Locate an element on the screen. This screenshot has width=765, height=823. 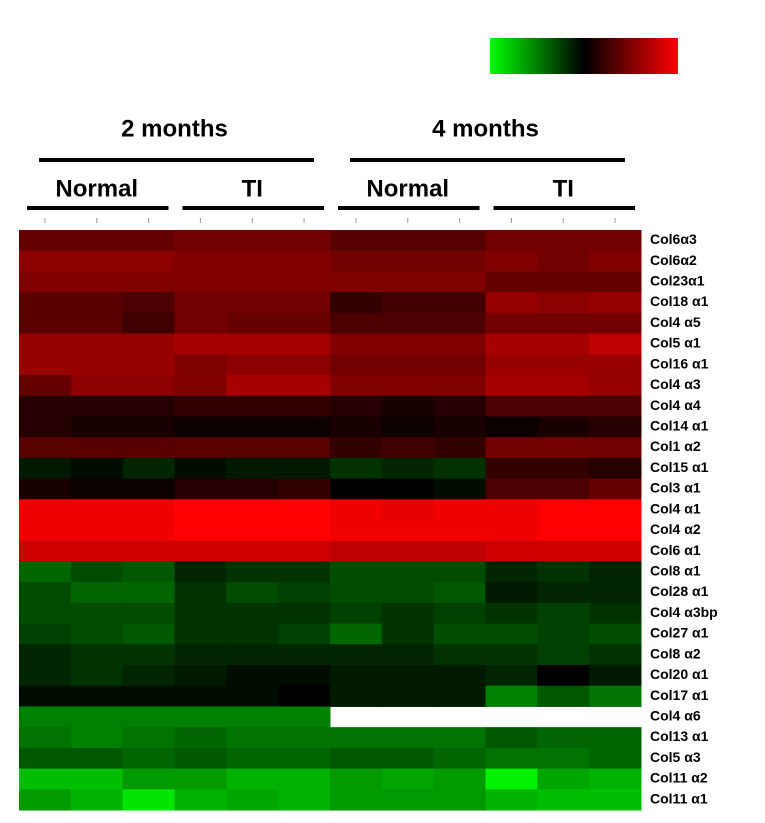
row-label: Col8 α1 is located at coordinates (675, 570).